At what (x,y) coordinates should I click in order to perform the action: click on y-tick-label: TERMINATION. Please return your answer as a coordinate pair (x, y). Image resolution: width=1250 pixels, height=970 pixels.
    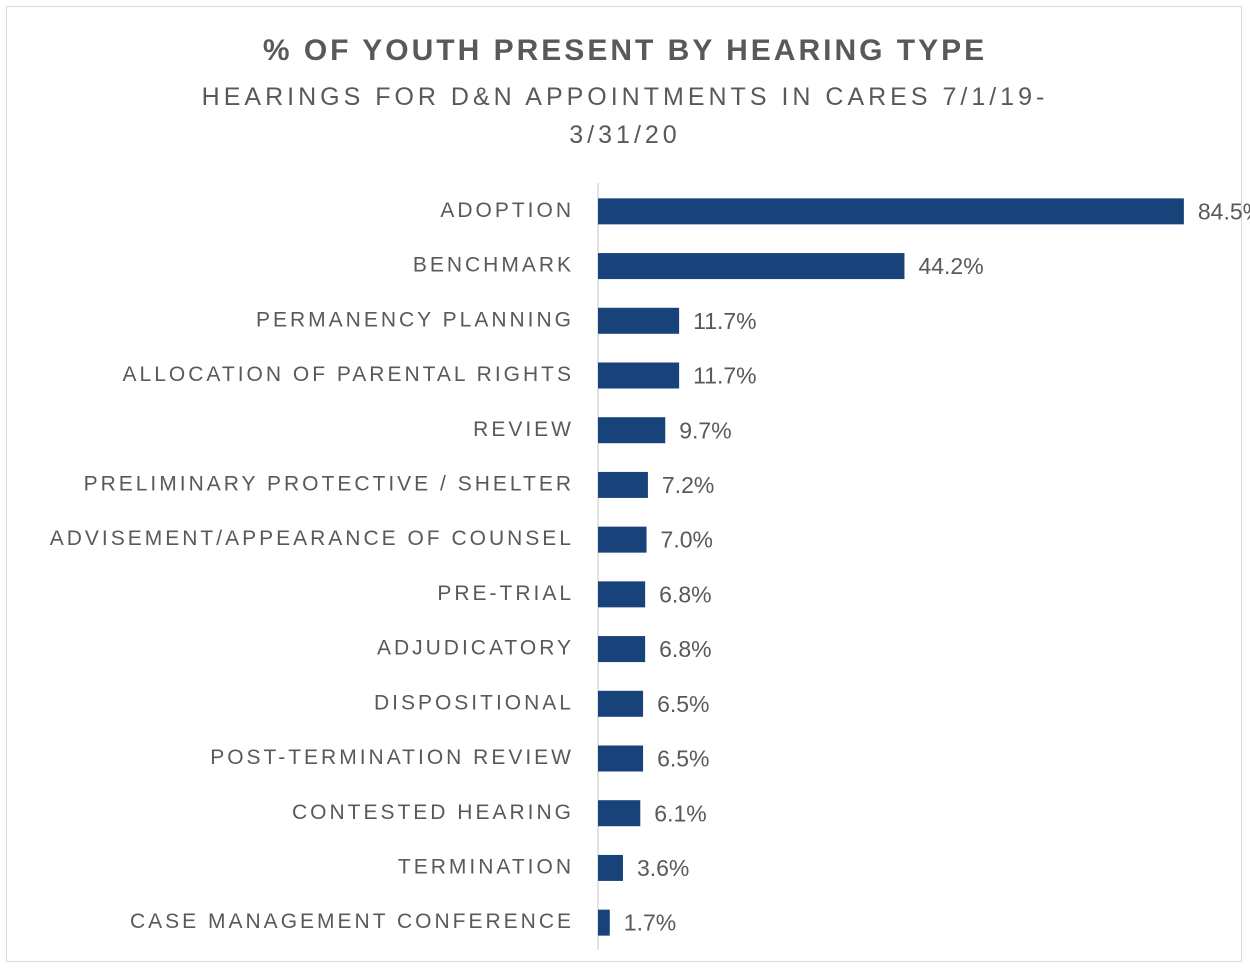
    Looking at the image, I should click on (486, 866).